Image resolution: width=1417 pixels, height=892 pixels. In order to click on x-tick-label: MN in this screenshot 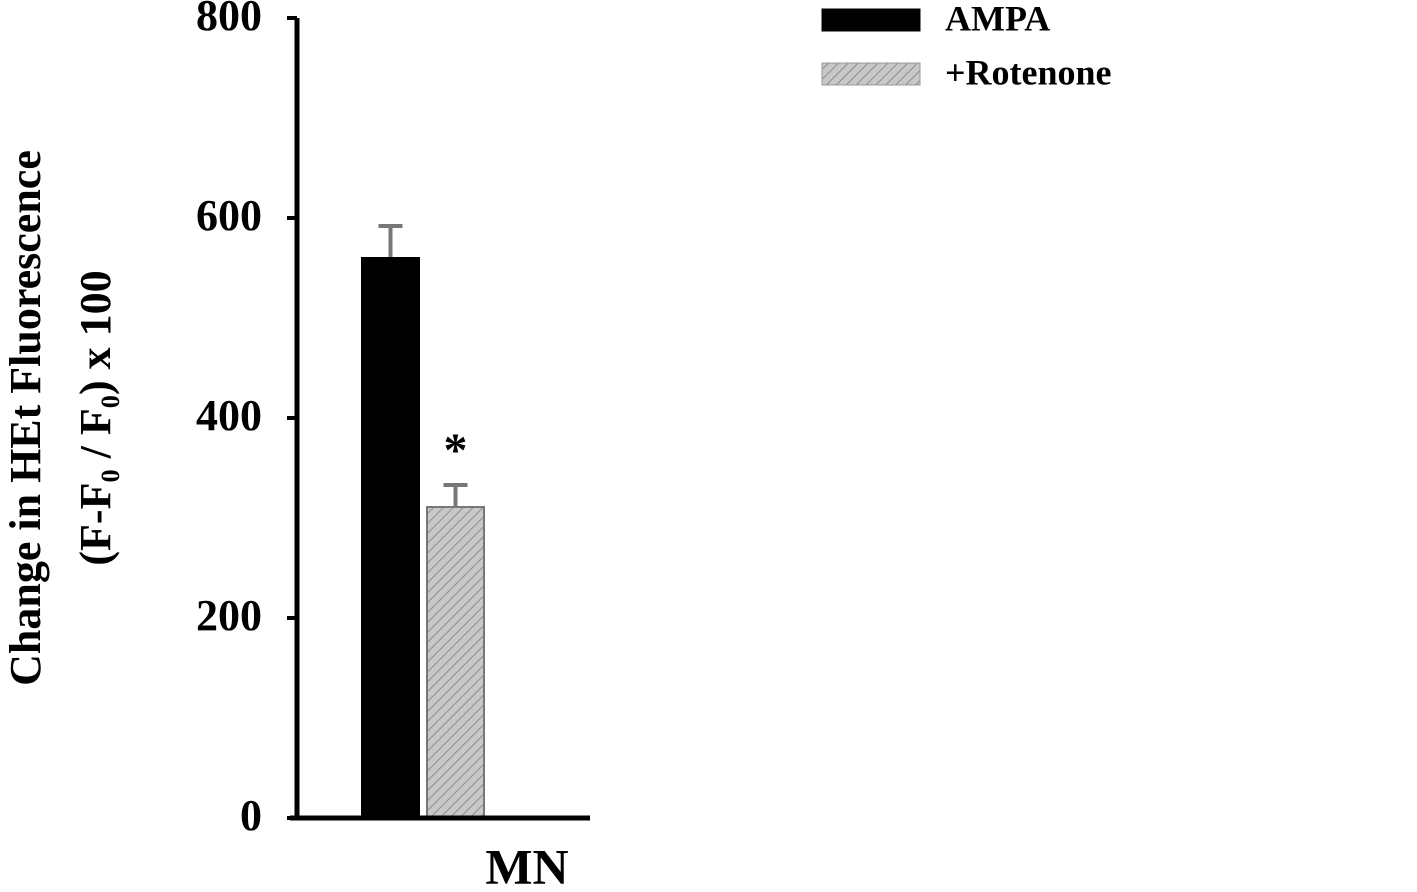, I will do `click(526, 865)`.